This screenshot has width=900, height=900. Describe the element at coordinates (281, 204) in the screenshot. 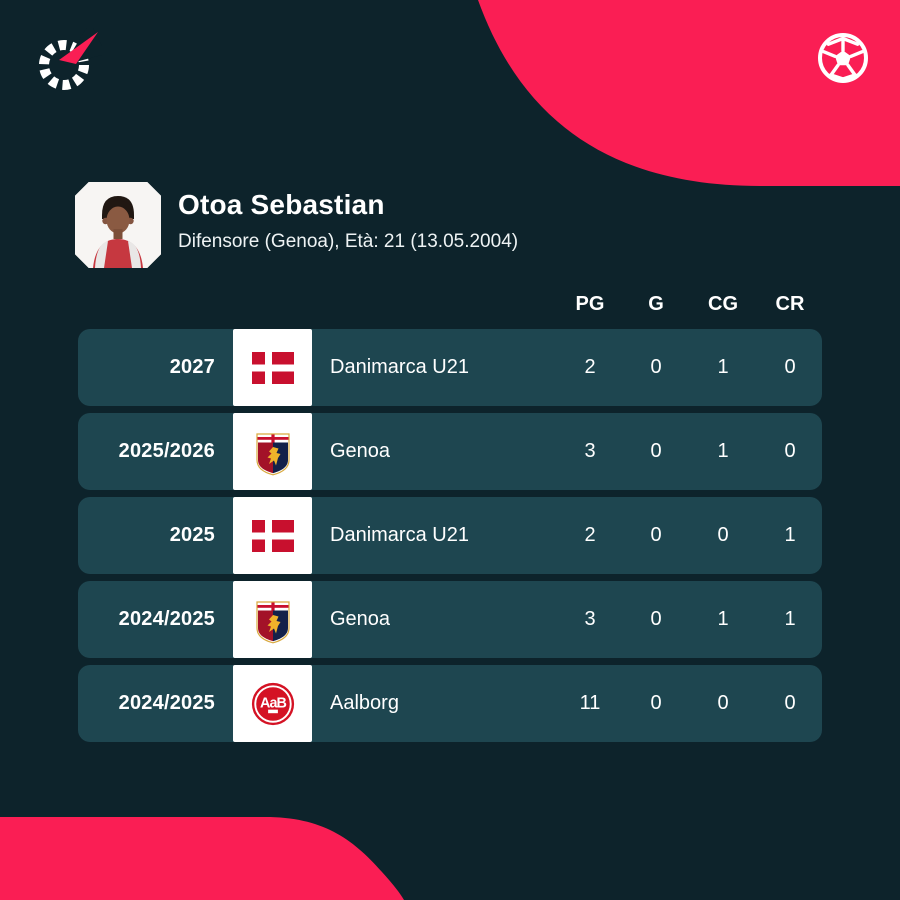

I see `page-title: Otoa Sebastian` at that location.